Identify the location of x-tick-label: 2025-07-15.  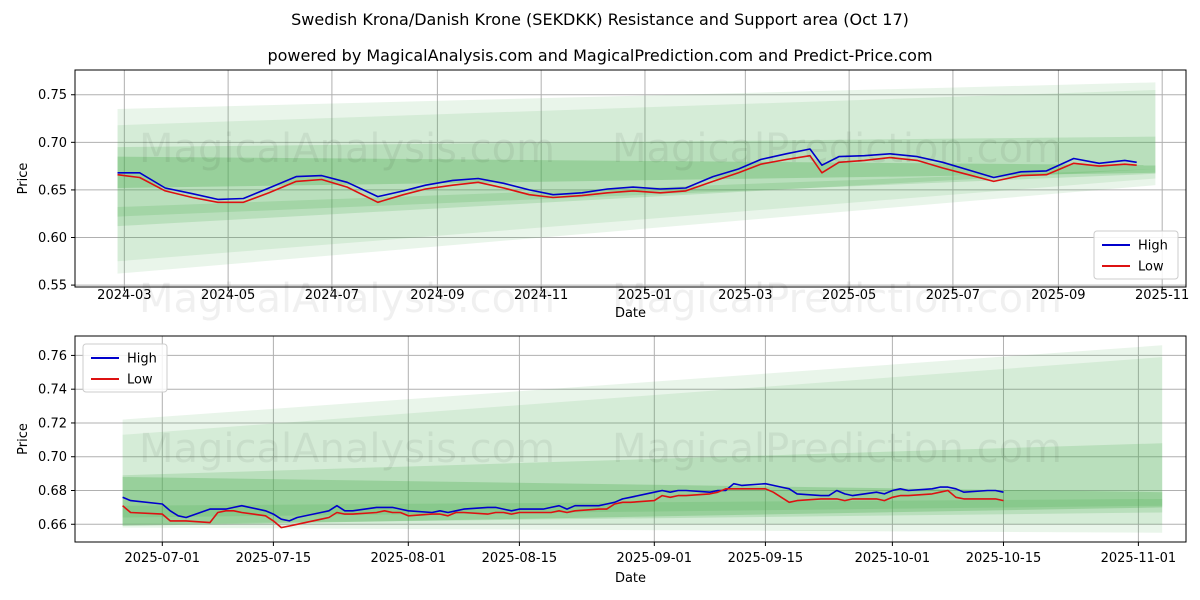
(274, 558).